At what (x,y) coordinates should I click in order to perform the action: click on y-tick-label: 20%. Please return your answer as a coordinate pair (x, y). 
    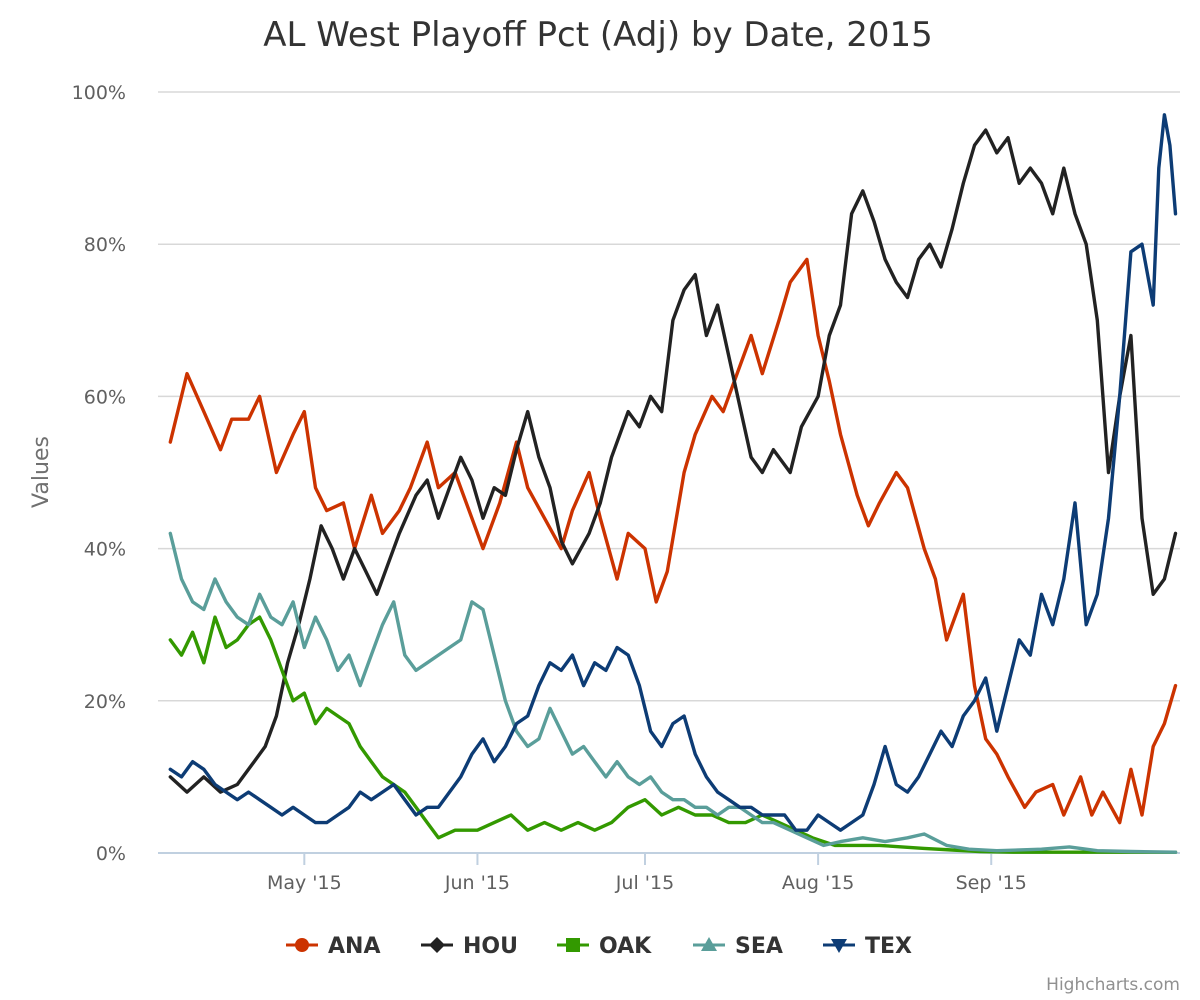
    Looking at the image, I should click on (105, 702).